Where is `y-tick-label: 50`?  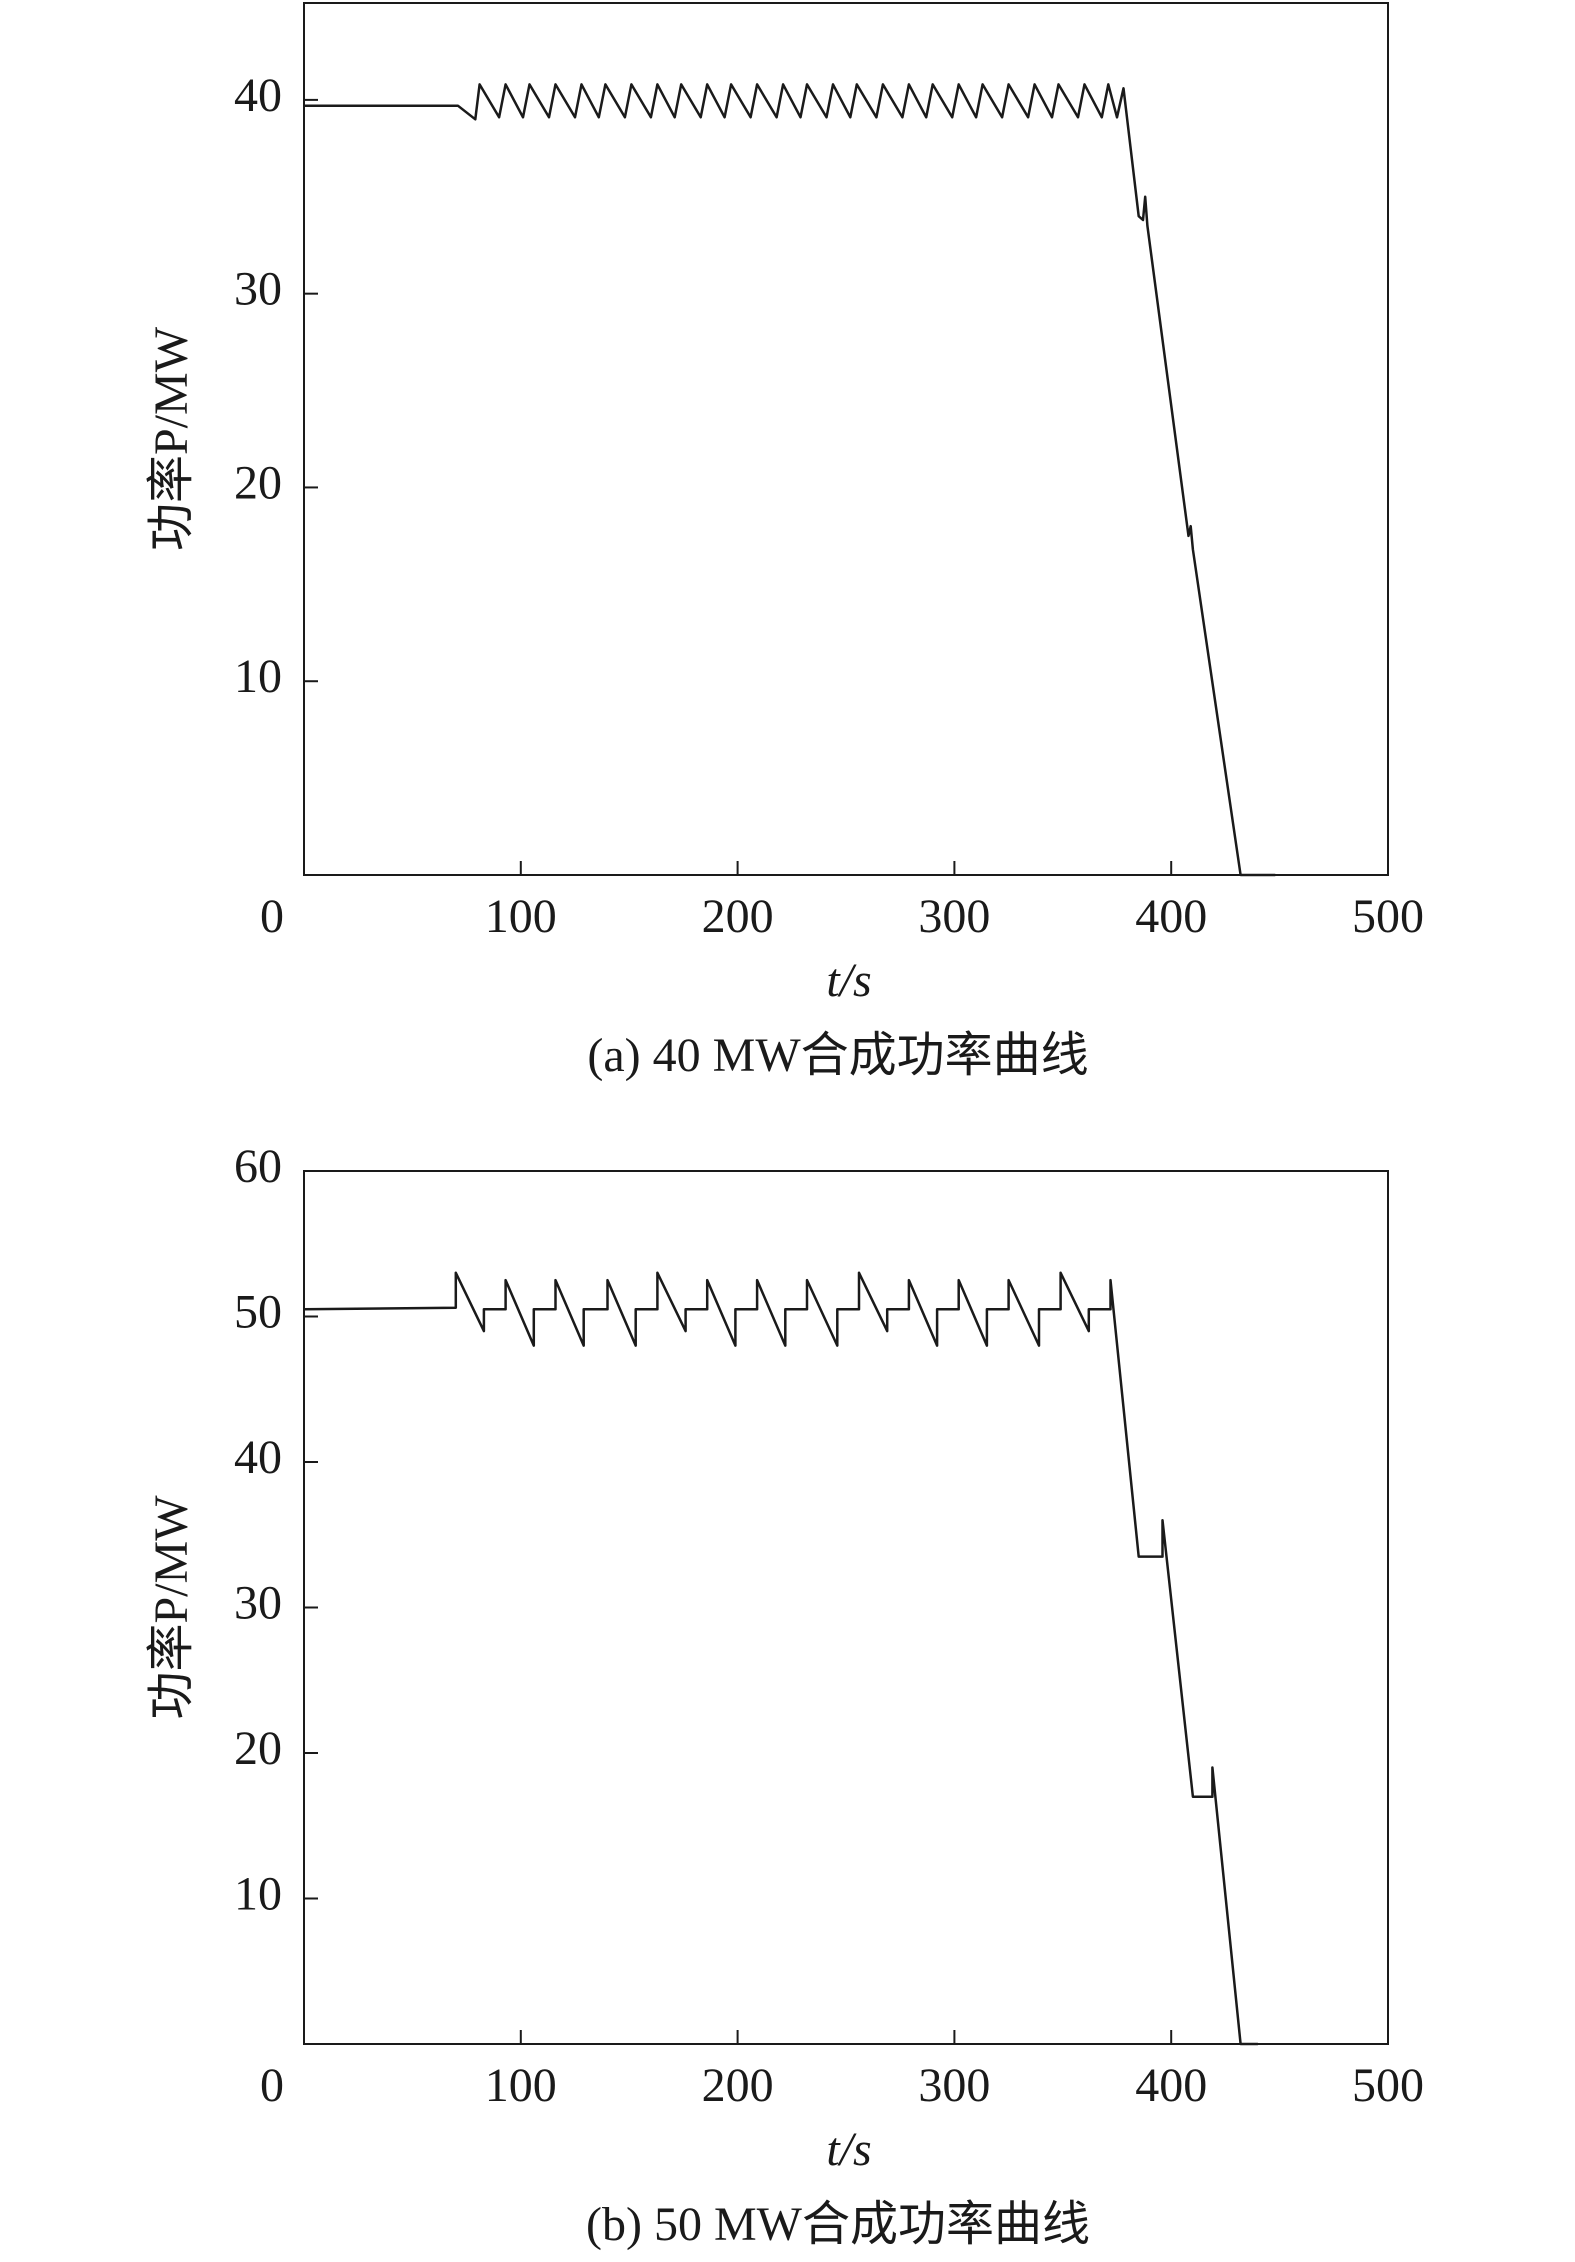
y-tick-label: 50 is located at coordinates (258, 1312).